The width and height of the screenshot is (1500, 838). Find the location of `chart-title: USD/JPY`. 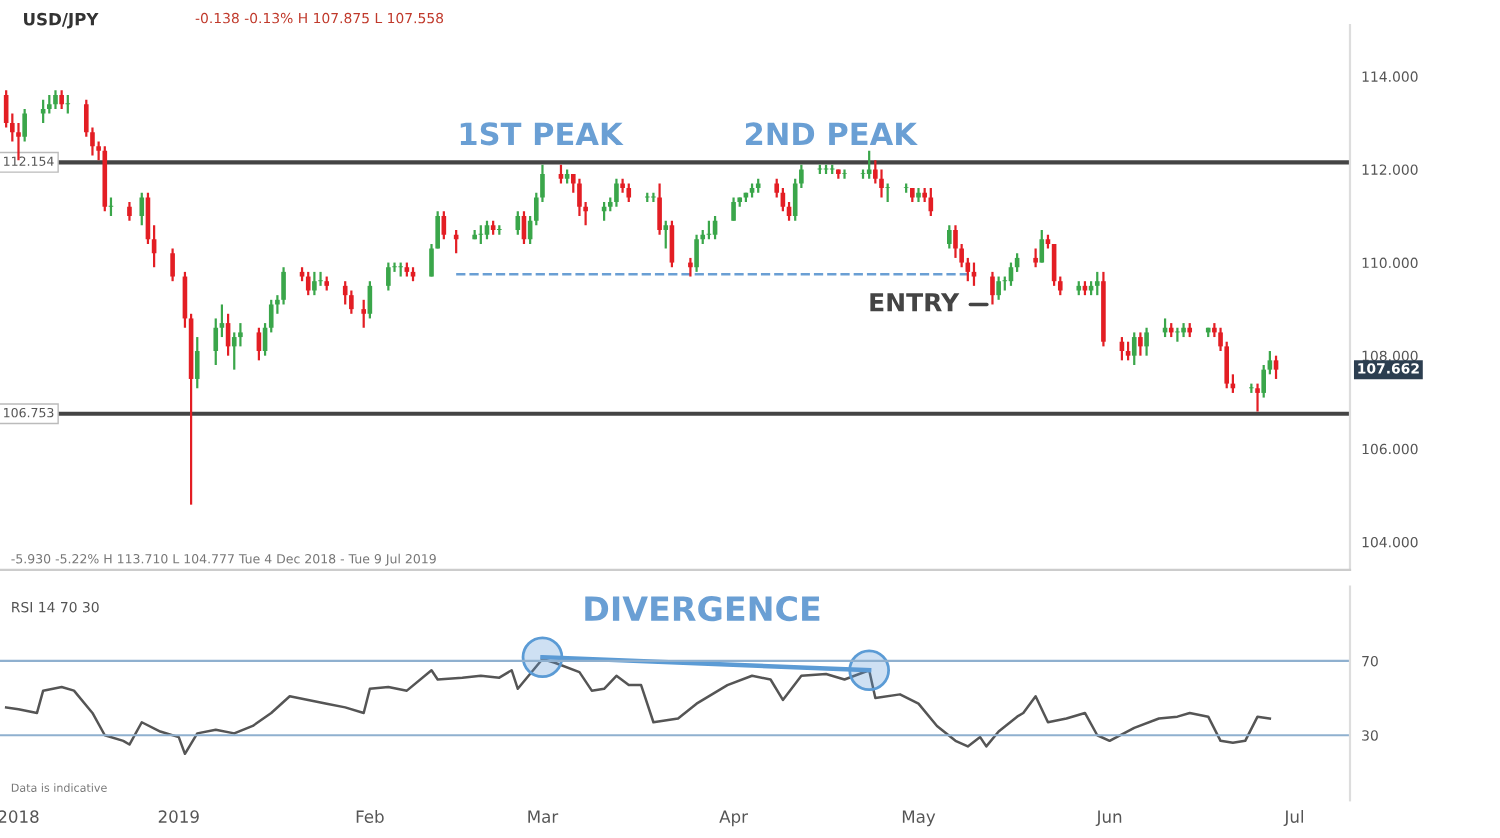

chart-title: USD/JPY is located at coordinates (61, 20).